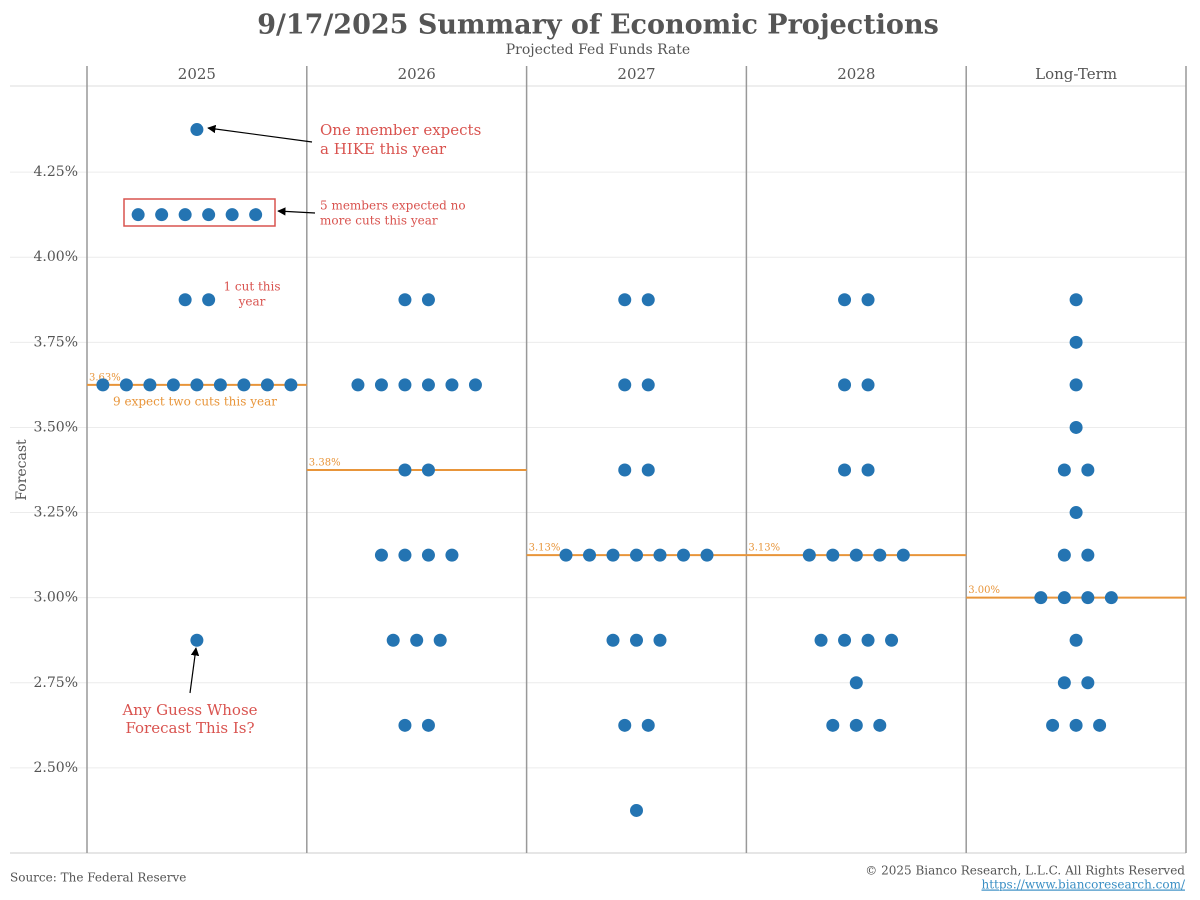 The image size is (1200, 900). Describe the element at coordinates (22, 470) in the screenshot. I see `y-axis-label: Forecast` at that location.